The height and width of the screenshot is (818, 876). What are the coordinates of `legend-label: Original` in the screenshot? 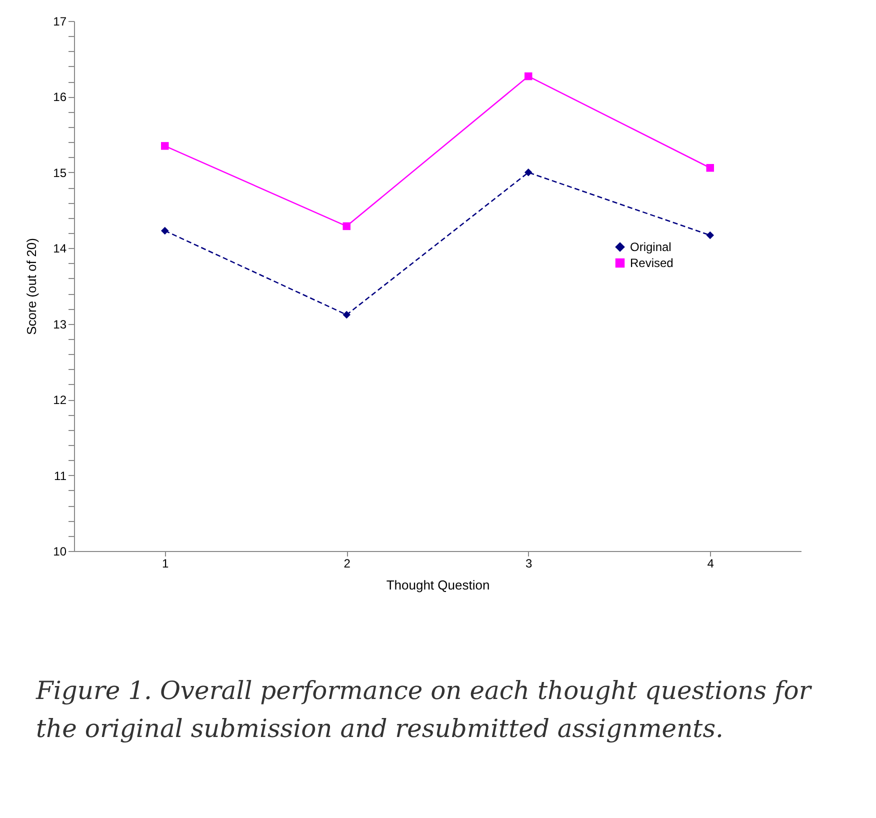 It's located at (651, 247).